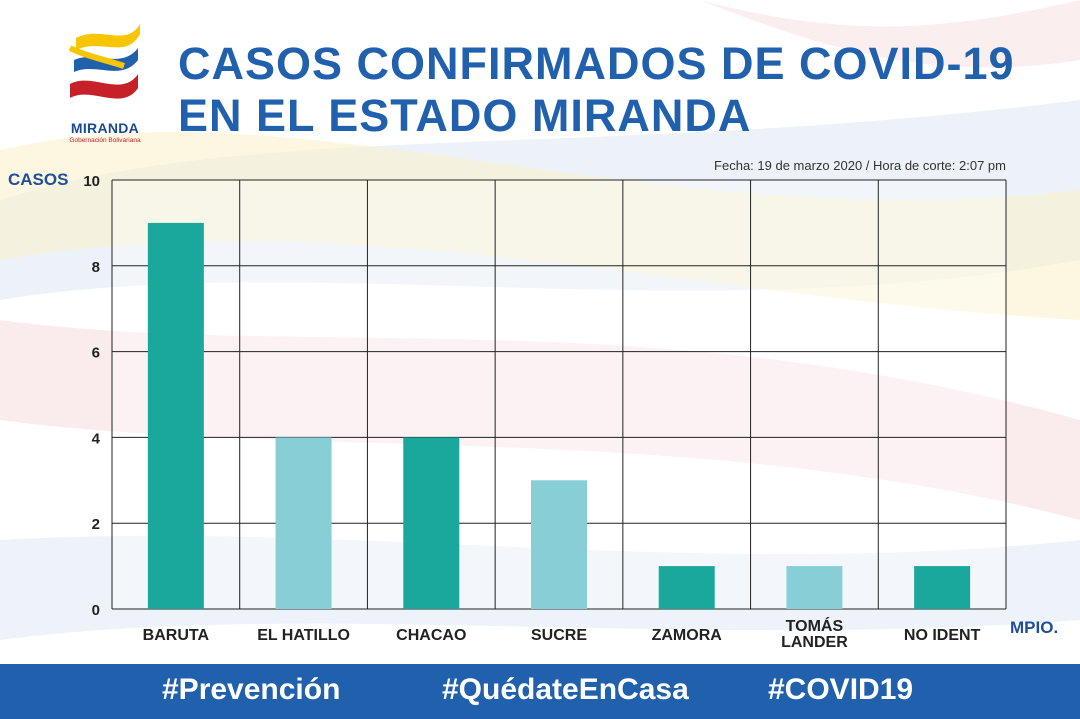 Image resolution: width=1080 pixels, height=719 pixels. I want to click on logo-subtitle: Gobernación Bolivariana, so click(105, 140).